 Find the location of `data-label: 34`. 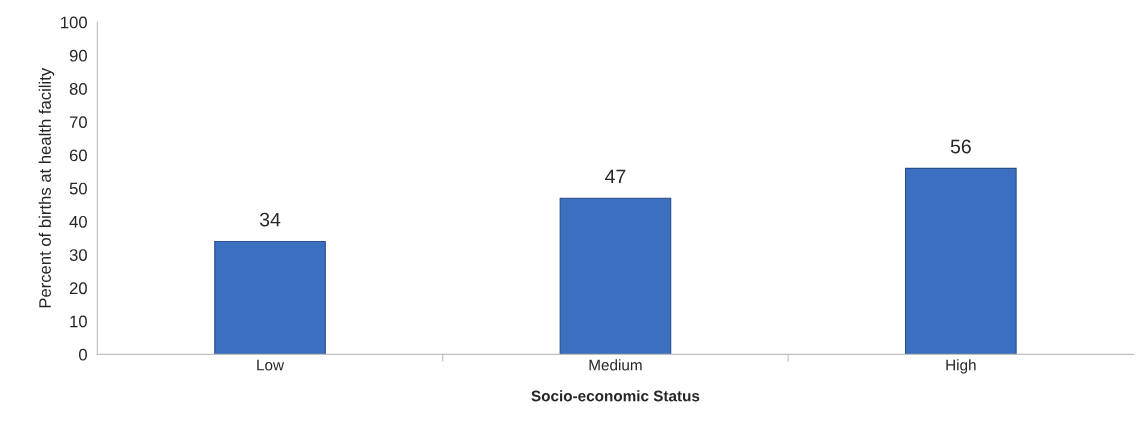

data-label: 34 is located at coordinates (270, 219).